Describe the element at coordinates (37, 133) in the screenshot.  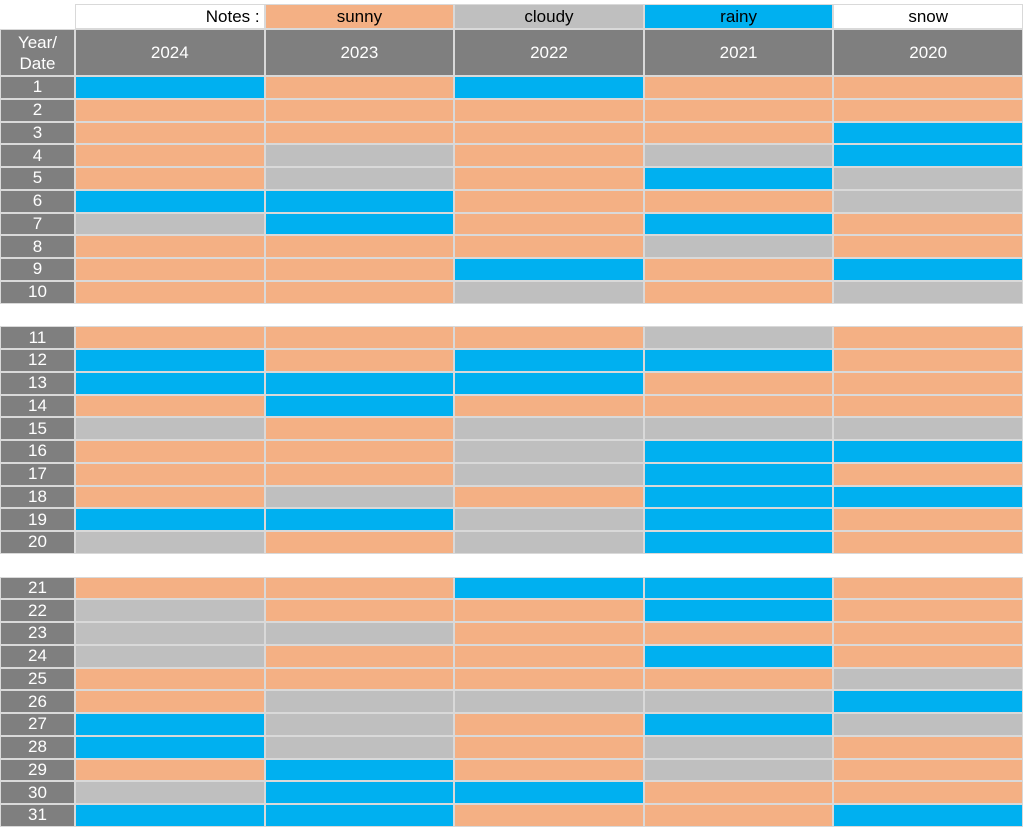
I see `date-label: 3` at that location.